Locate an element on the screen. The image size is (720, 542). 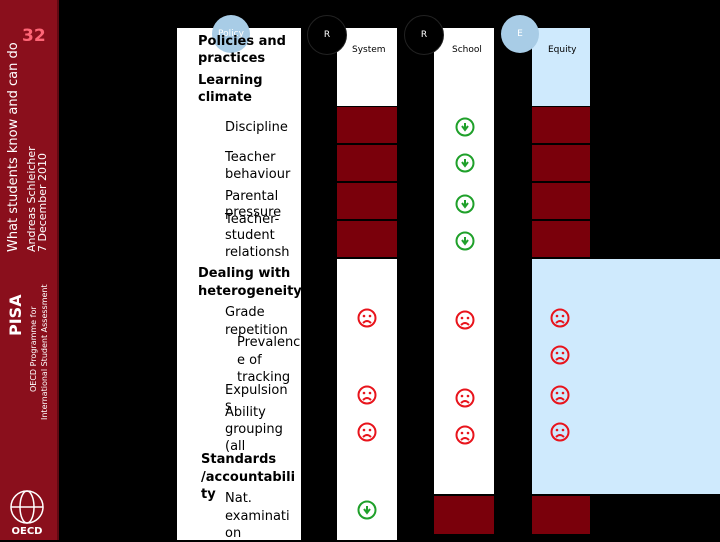
equity-cell-teacher-behaviour is located at coordinates (561, 163).